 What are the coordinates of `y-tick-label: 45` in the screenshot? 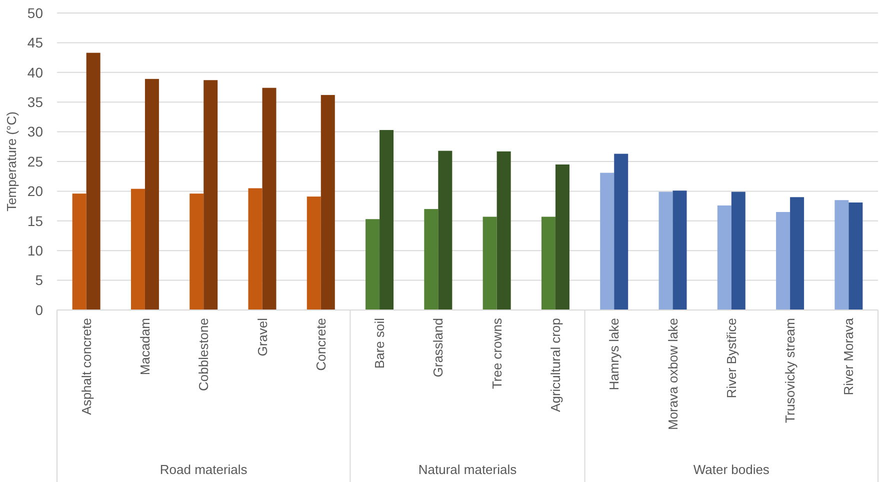 It's located at (35, 42).